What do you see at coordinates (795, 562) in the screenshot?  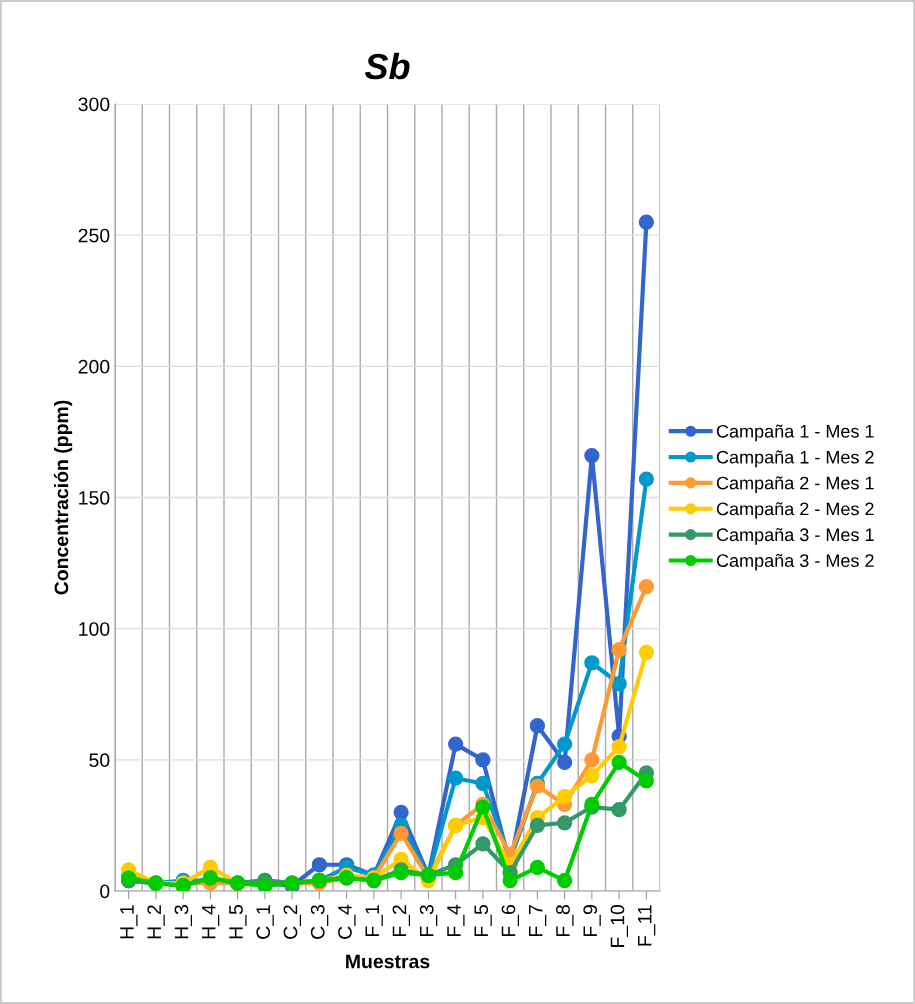 I see `legend-label: Campaña 3 - Mes 2` at bounding box center [795, 562].